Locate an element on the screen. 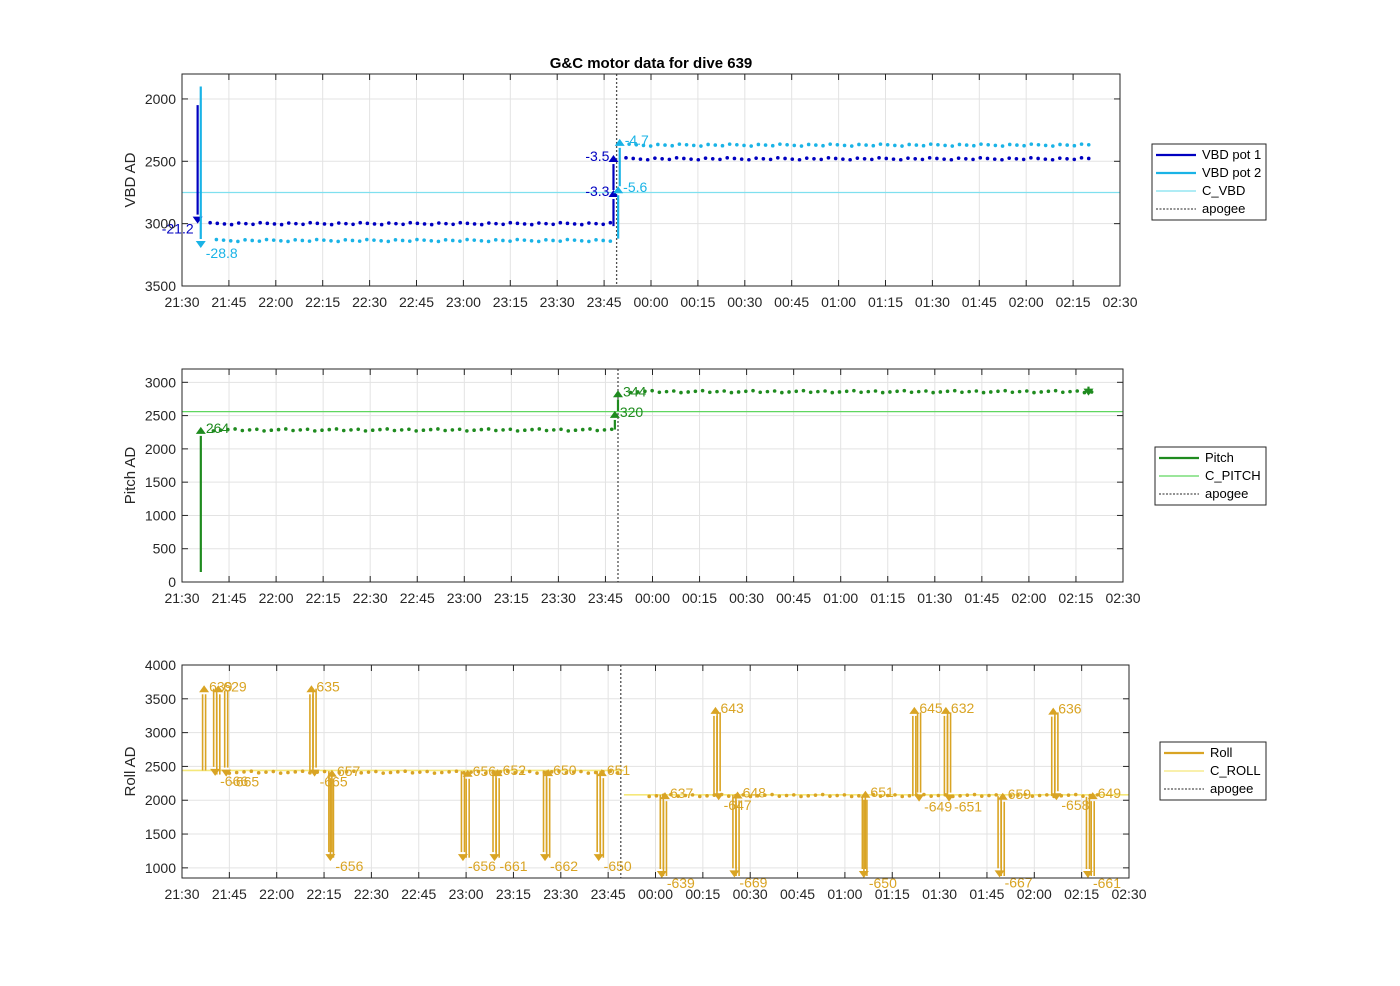  y-axis-label: Pitch AD is located at coordinates (130, 476).